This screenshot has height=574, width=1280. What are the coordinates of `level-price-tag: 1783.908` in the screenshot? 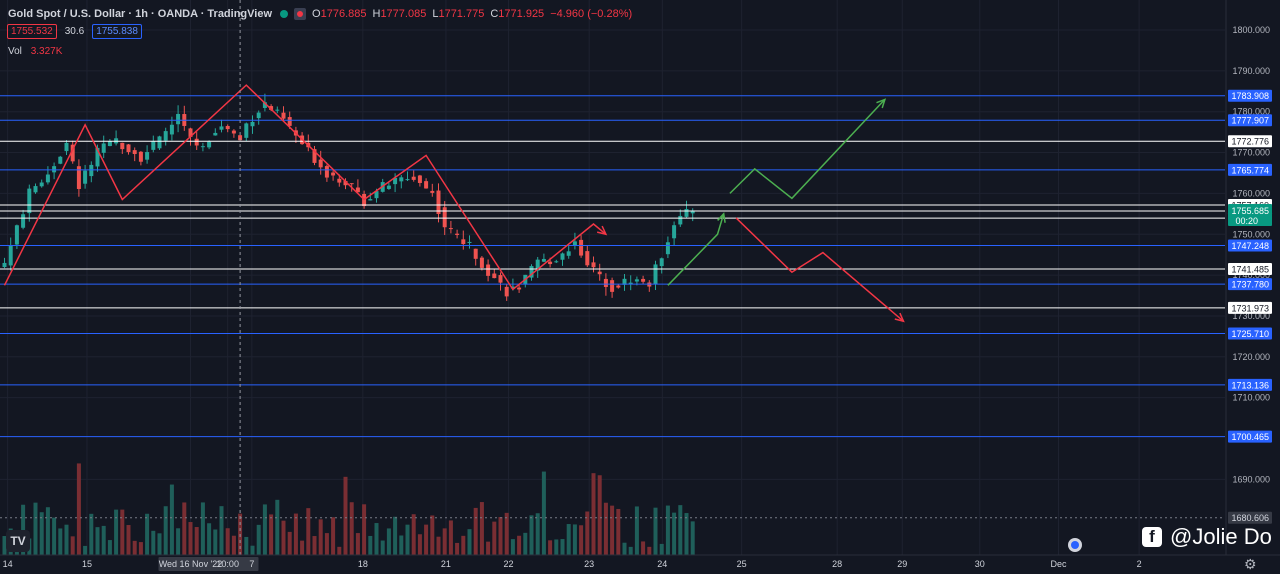 It's located at (1250, 96).